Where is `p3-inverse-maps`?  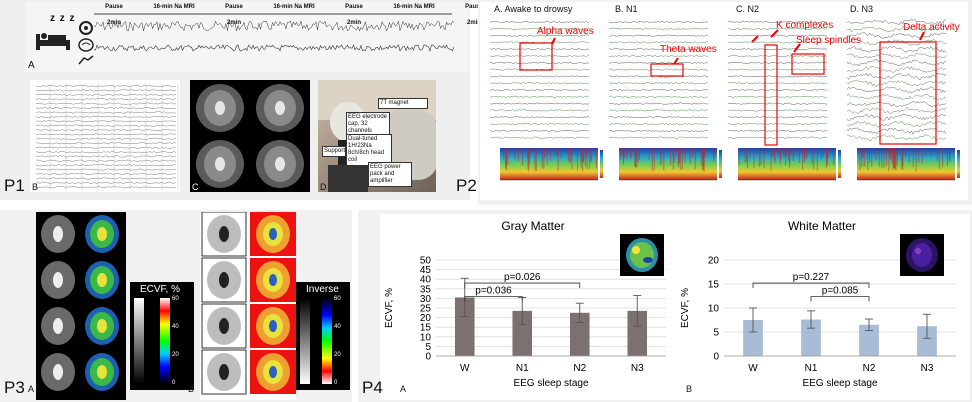
p3-inverse-maps is located at coordinates (248, 303).